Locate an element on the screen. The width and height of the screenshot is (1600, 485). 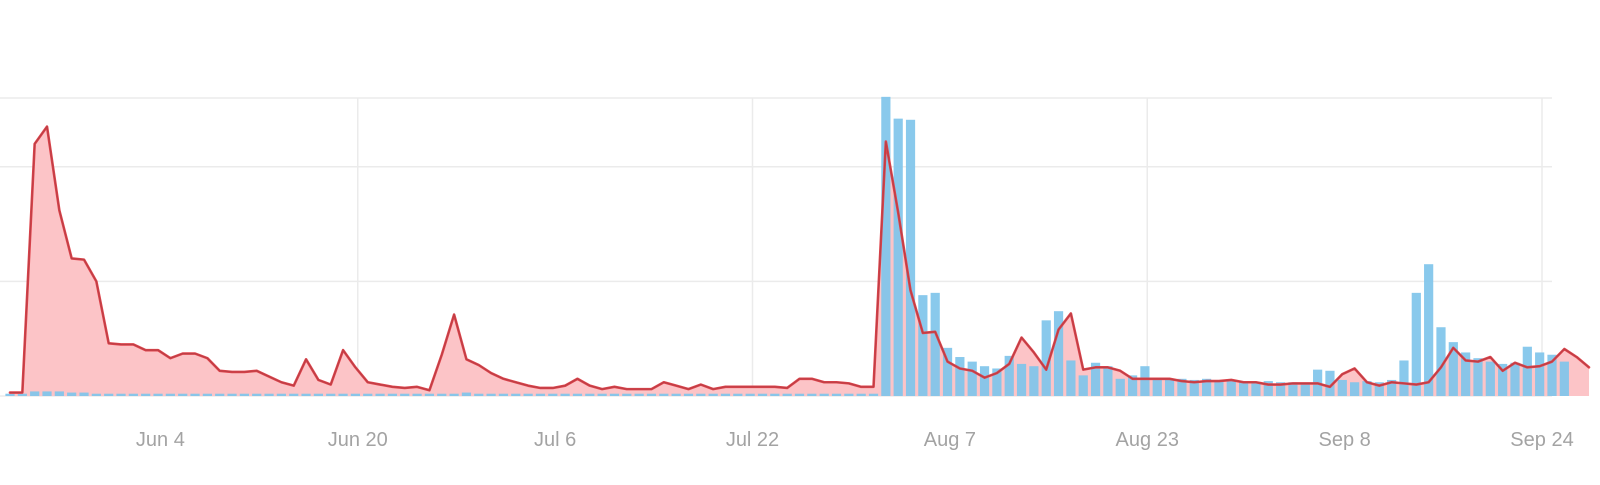
x-tick-label-7: Sep 24 is located at coordinates (1541, 440).